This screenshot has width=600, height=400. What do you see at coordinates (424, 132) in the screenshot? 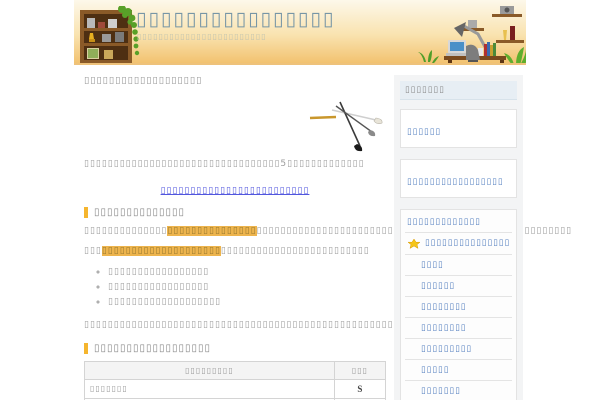
I see `sidebar-card-link: ▯▯▯▯▯▯` at bounding box center [424, 132].